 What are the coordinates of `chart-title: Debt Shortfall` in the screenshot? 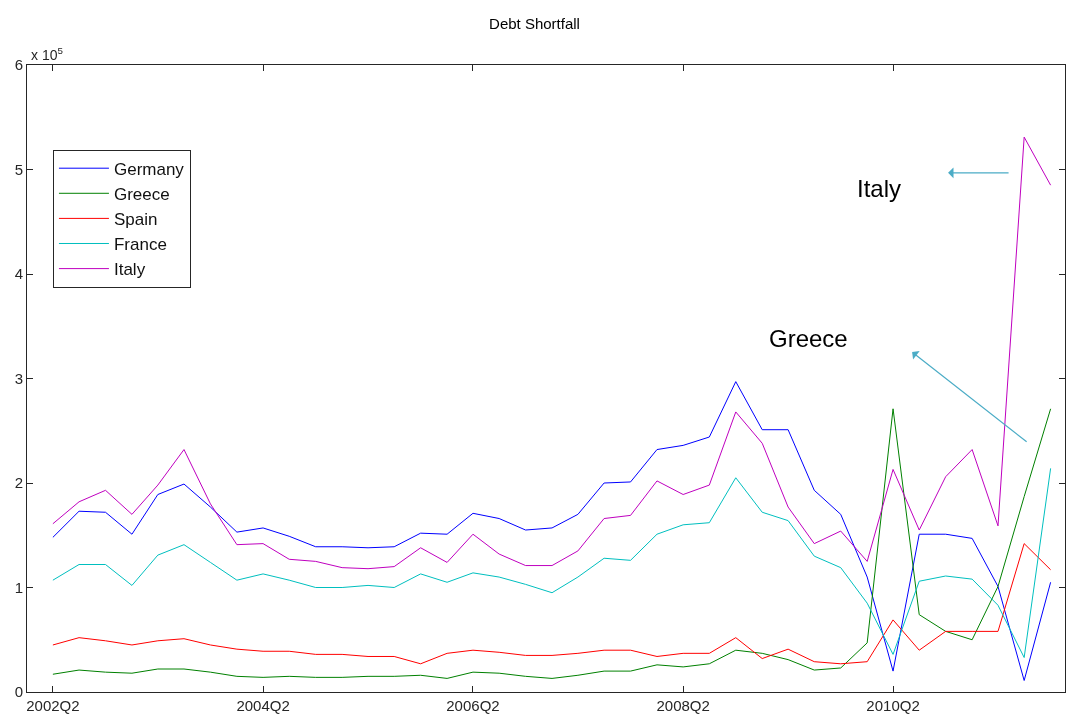 It's located at (534, 23).